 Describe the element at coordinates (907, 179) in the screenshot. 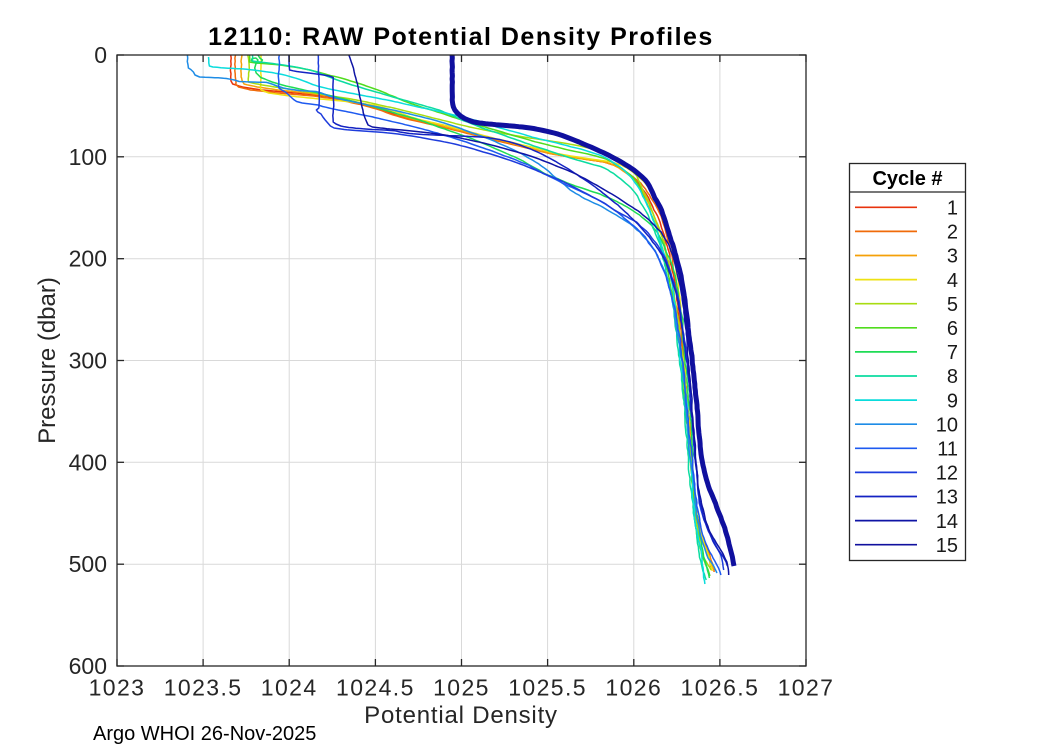

I see `svg-text: Cycle #` at that location.